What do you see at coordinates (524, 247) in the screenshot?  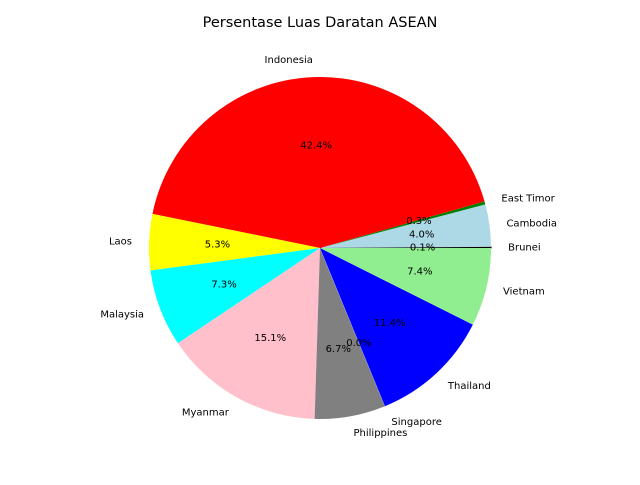 I see `slice-label-brunei: Brunei` at bounding box center [524, 247].